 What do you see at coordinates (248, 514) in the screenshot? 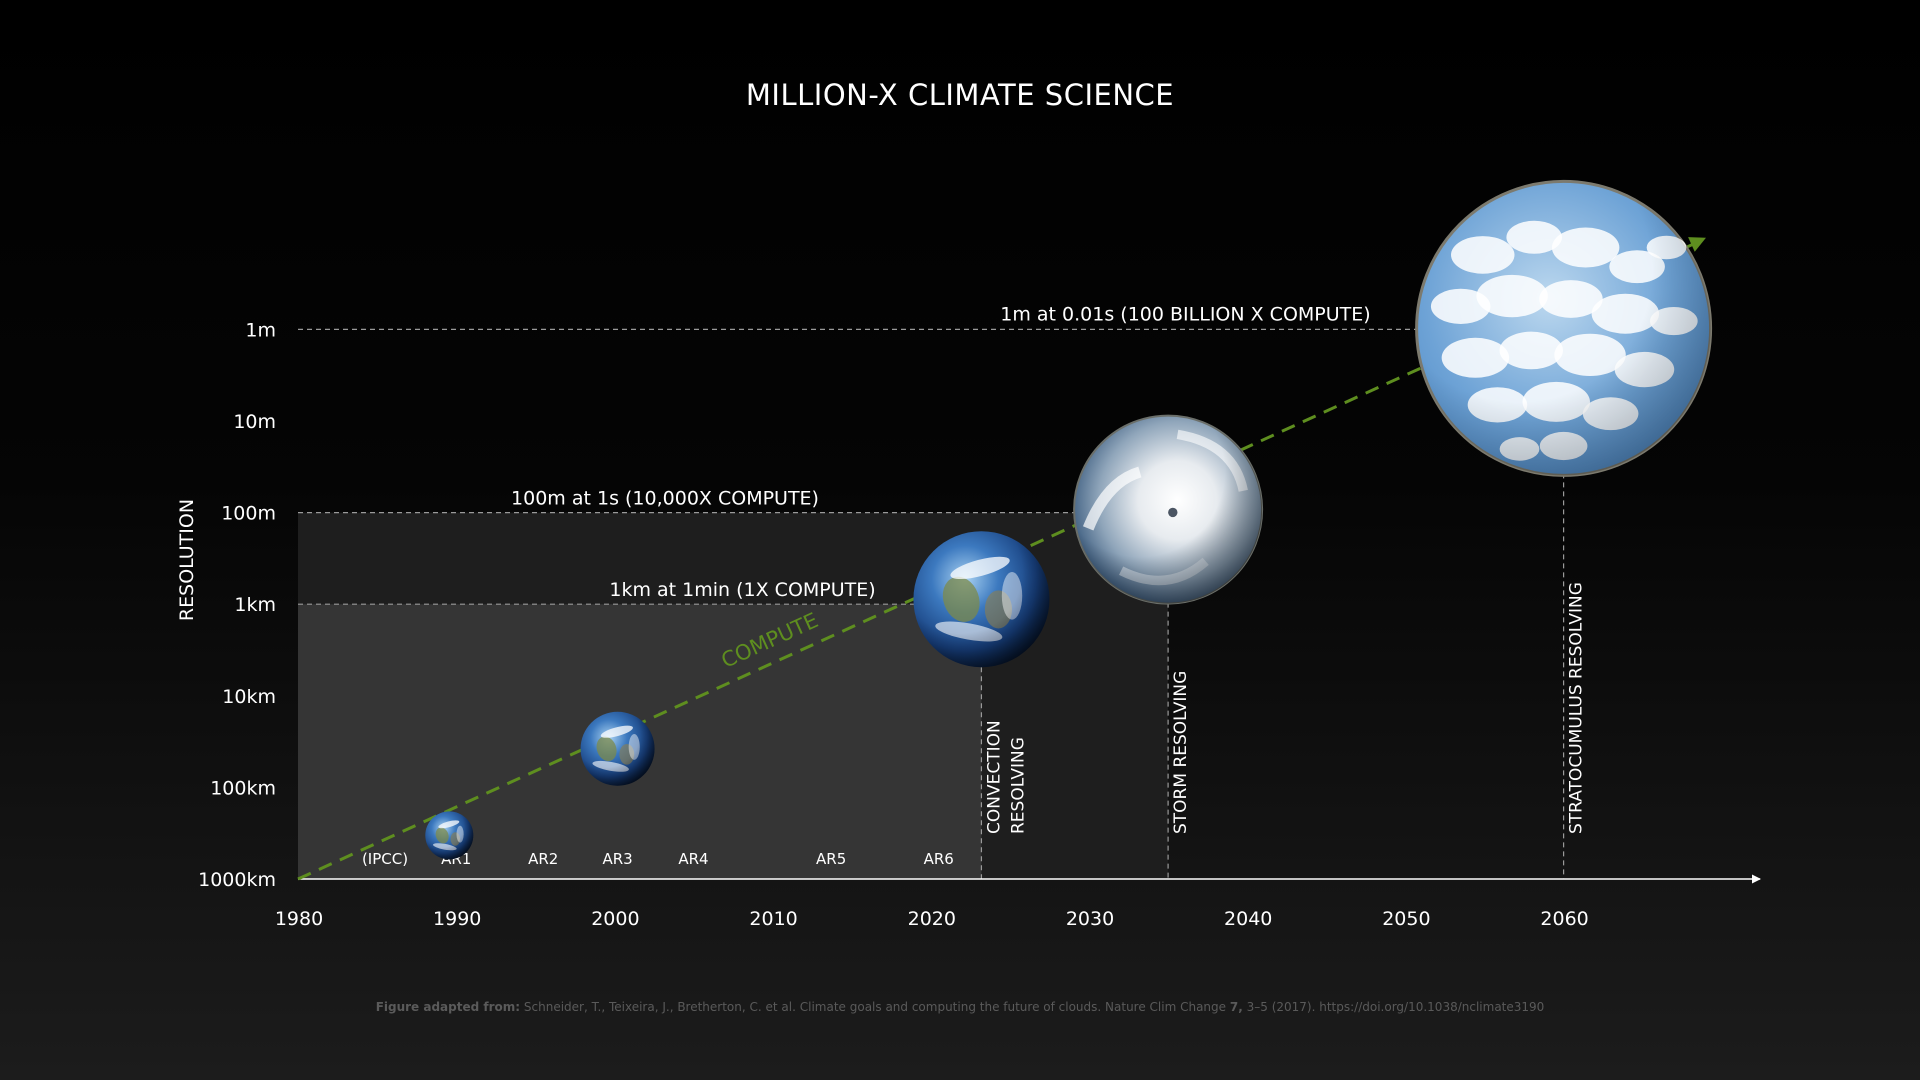
I see `y-tick-label: 100m` at bounding box center [248, 514].